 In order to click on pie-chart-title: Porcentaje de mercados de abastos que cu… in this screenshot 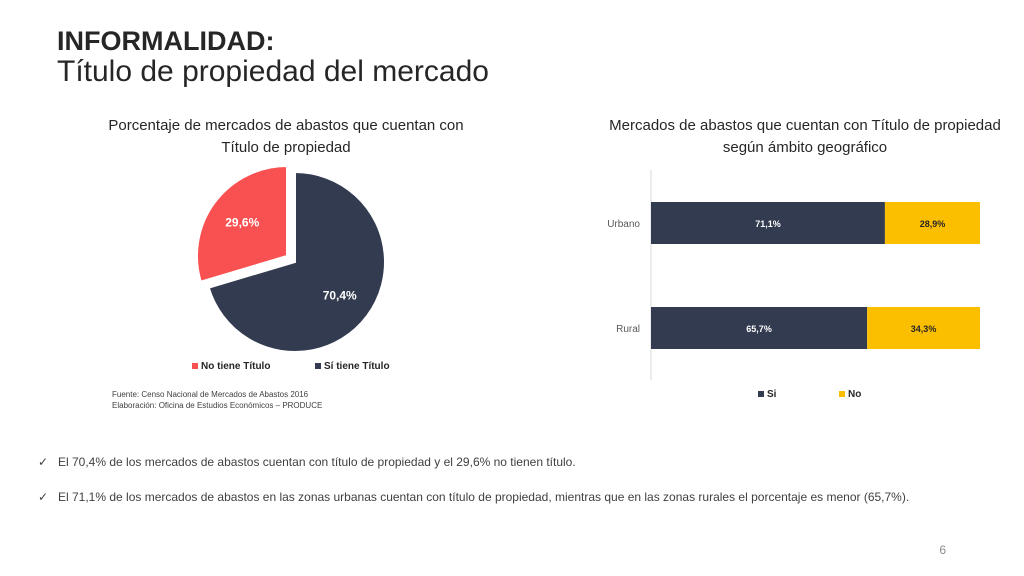, I will do `click(286, 136)`.